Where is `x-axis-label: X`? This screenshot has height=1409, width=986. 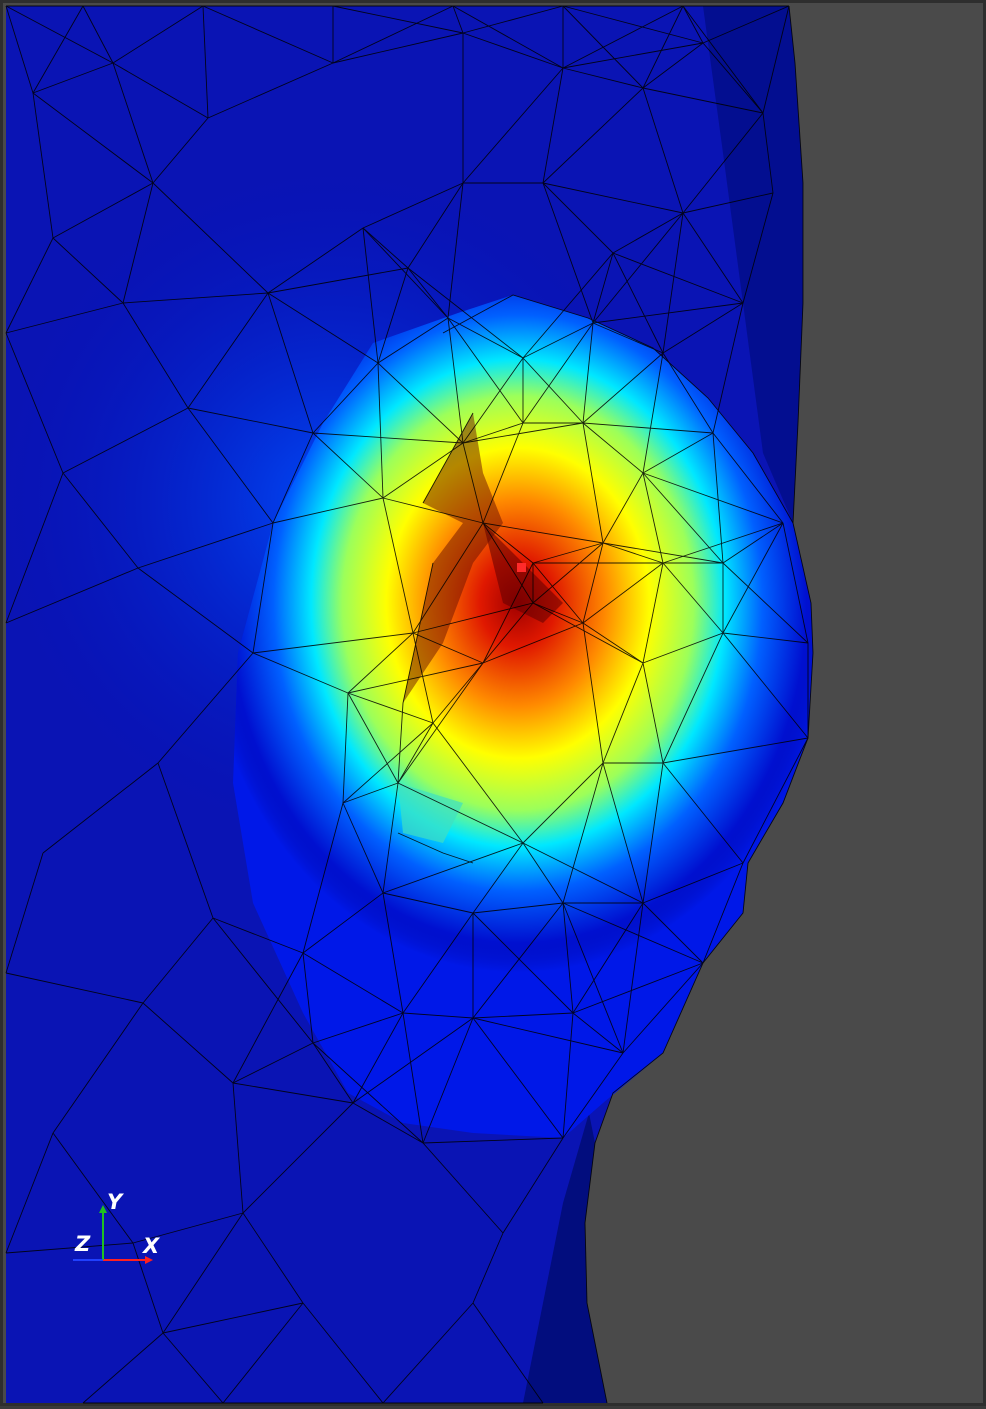
x-axis-label: X is located at coordinates (151, 1246).